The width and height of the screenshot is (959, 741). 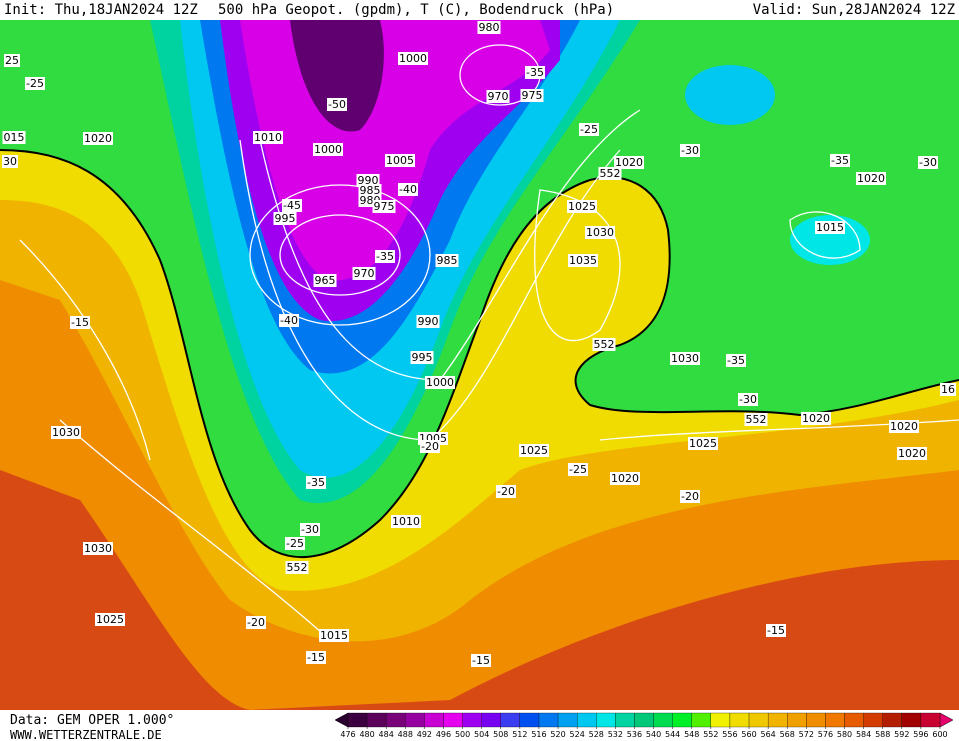 What do you see at coordinates (384, 206) in the screenshot?
I see `contour-label: 975` at bounding box center [384, 206].